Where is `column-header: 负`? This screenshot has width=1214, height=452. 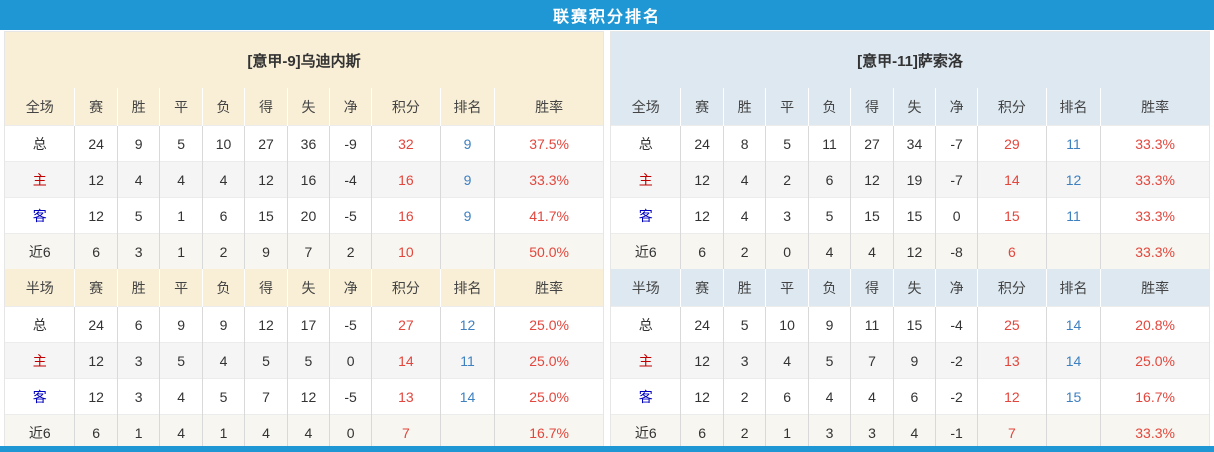 column-header: 负 is located at coordinates (829, 107).